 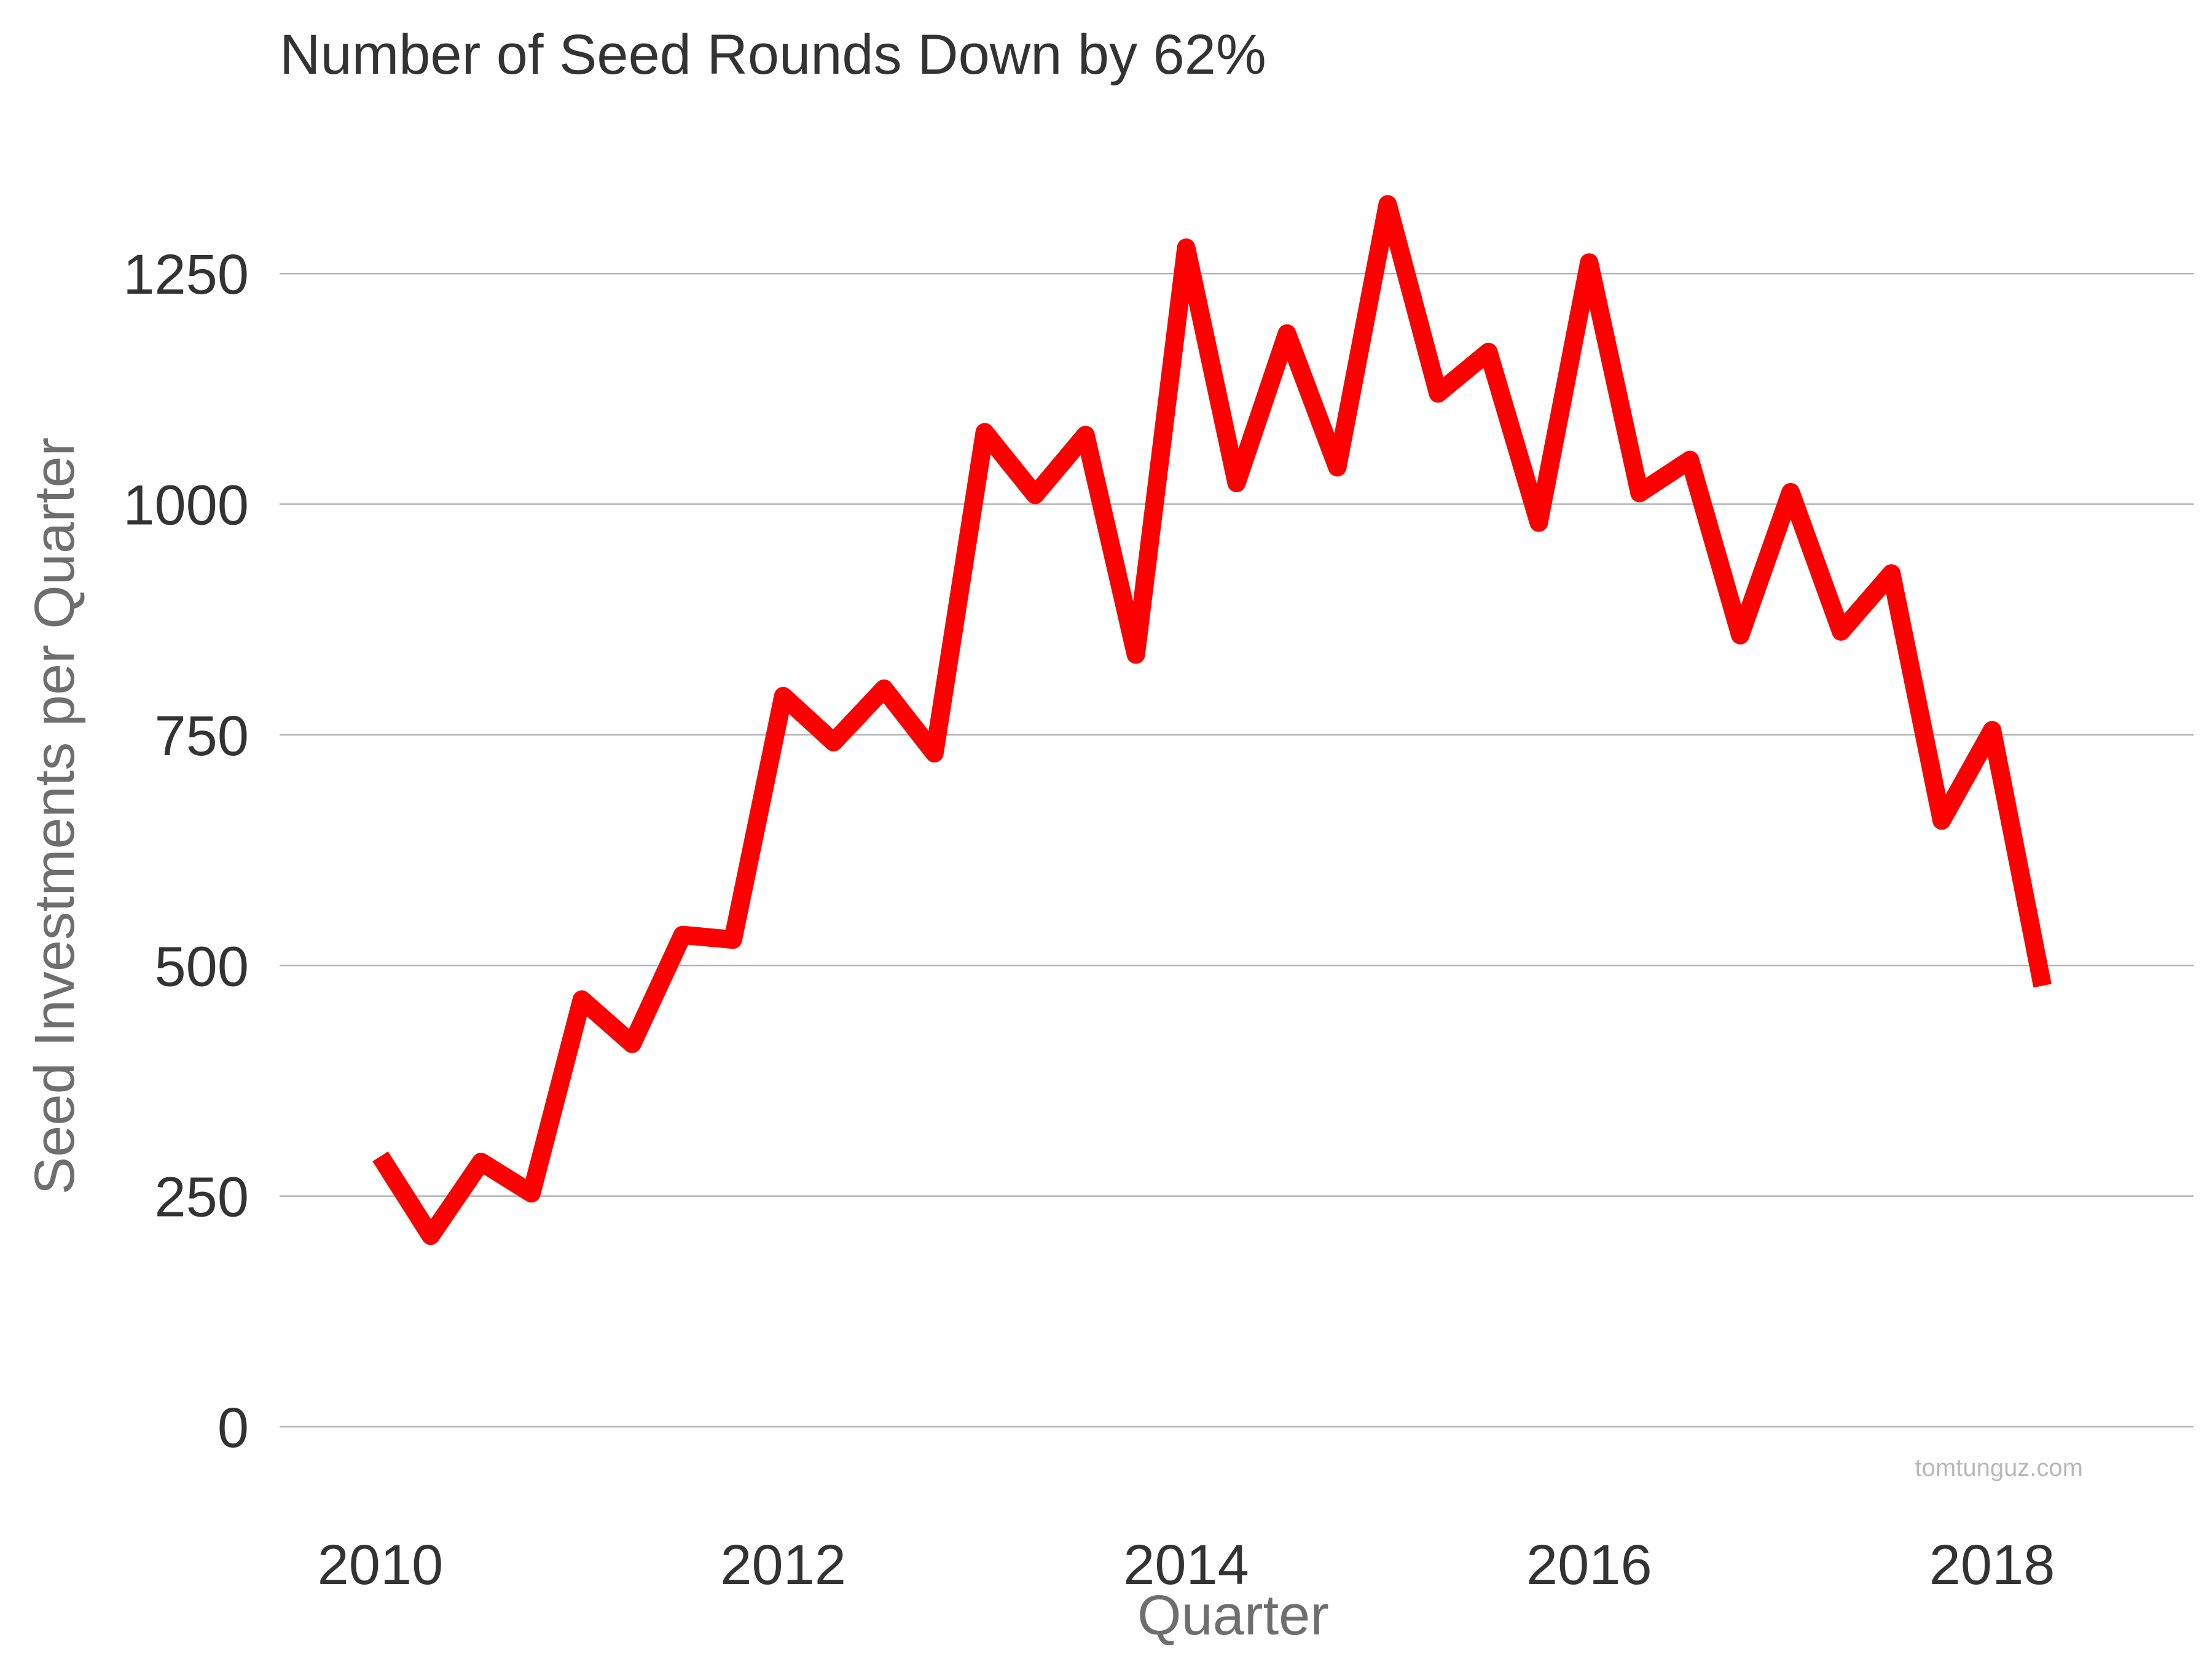 I want to click on x-tick-label: 2010, so click(x=381, y=1565).